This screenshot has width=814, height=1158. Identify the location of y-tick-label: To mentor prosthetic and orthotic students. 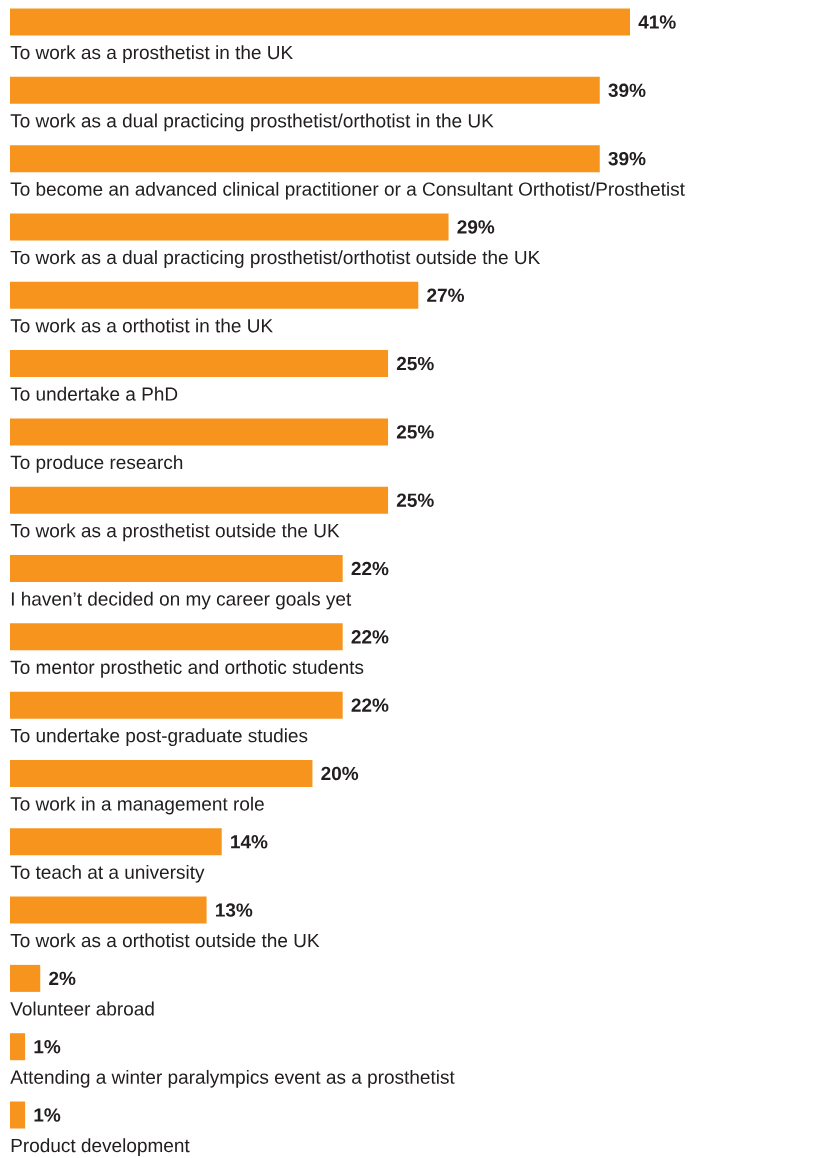
(187, 669).